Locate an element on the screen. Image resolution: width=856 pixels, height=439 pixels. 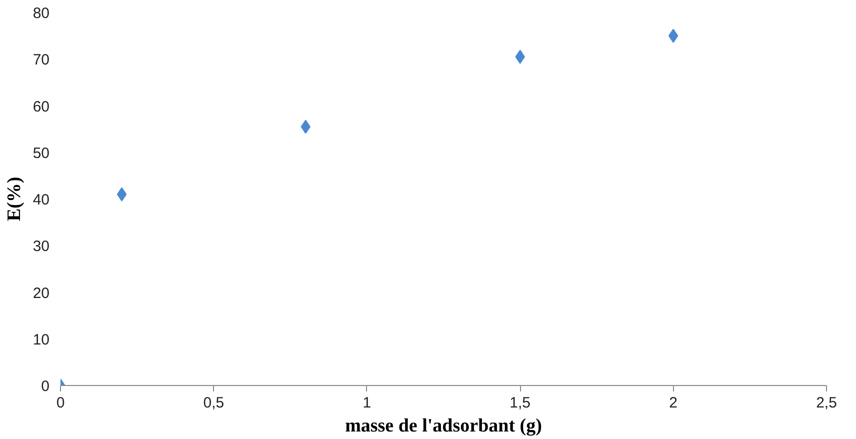
y-tick-label: 50 is located at coordinates (41, 153).